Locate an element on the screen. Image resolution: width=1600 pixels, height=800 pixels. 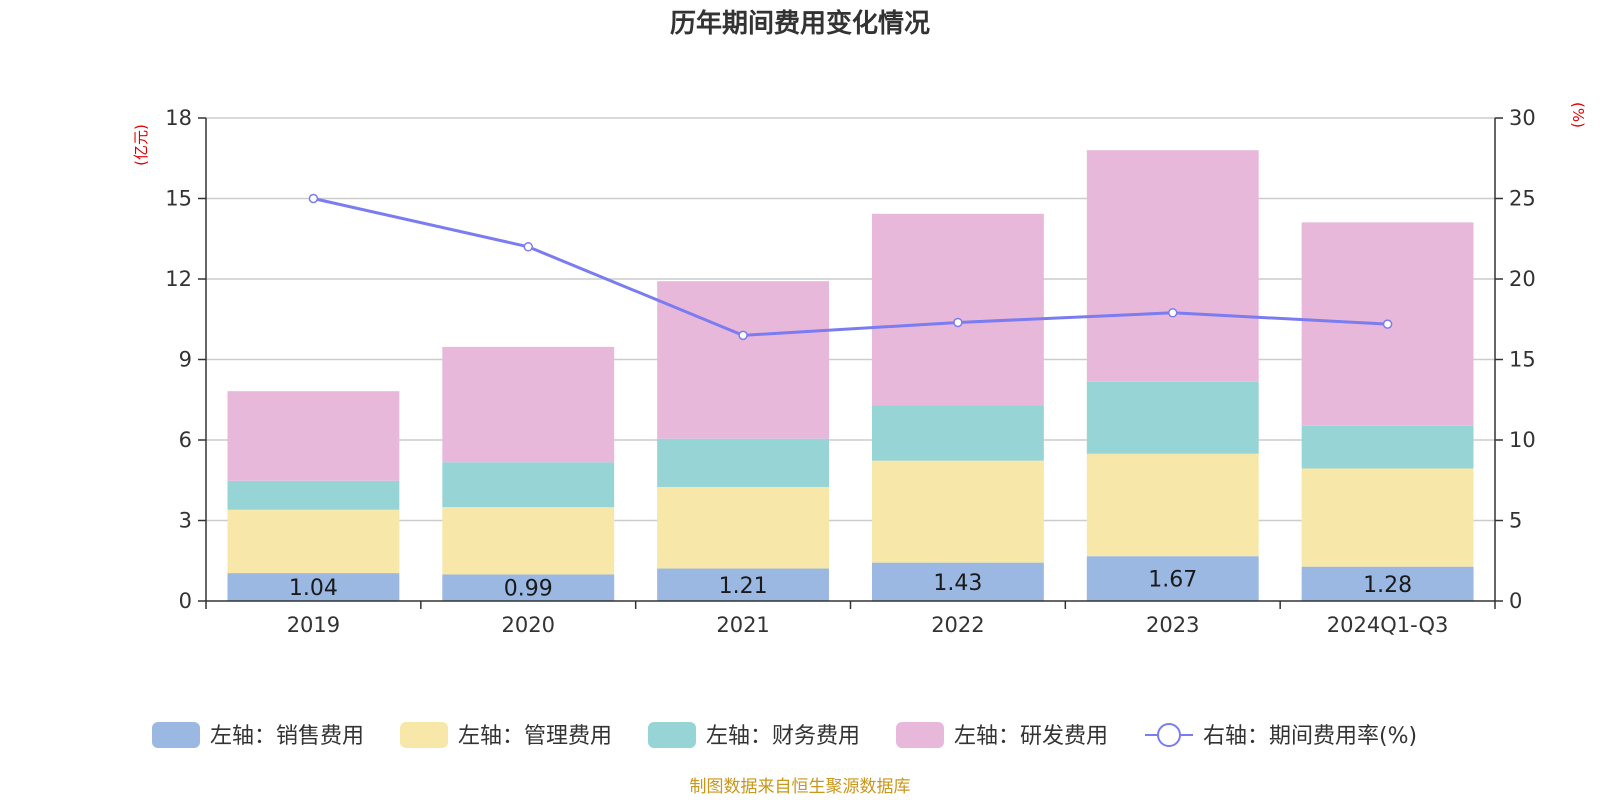
rate-line is located at coordinates (850, 267).